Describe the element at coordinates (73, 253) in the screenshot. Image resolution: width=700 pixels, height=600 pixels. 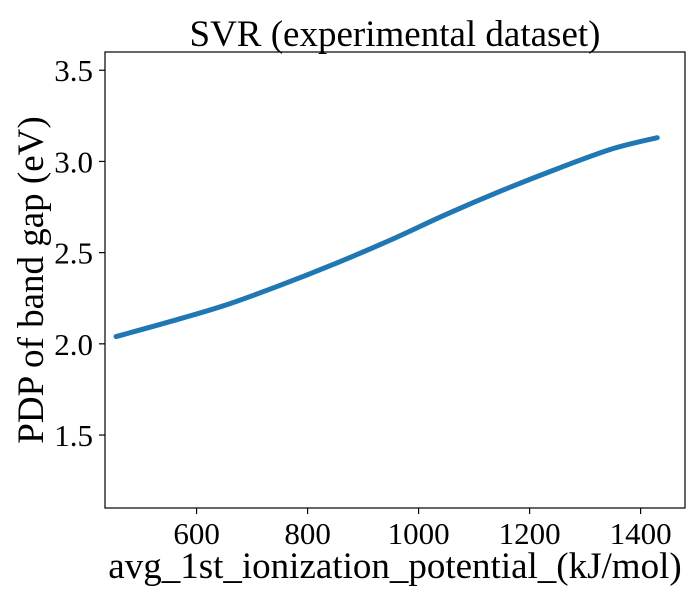
I see `y-tick-label: 2.5` at that location.